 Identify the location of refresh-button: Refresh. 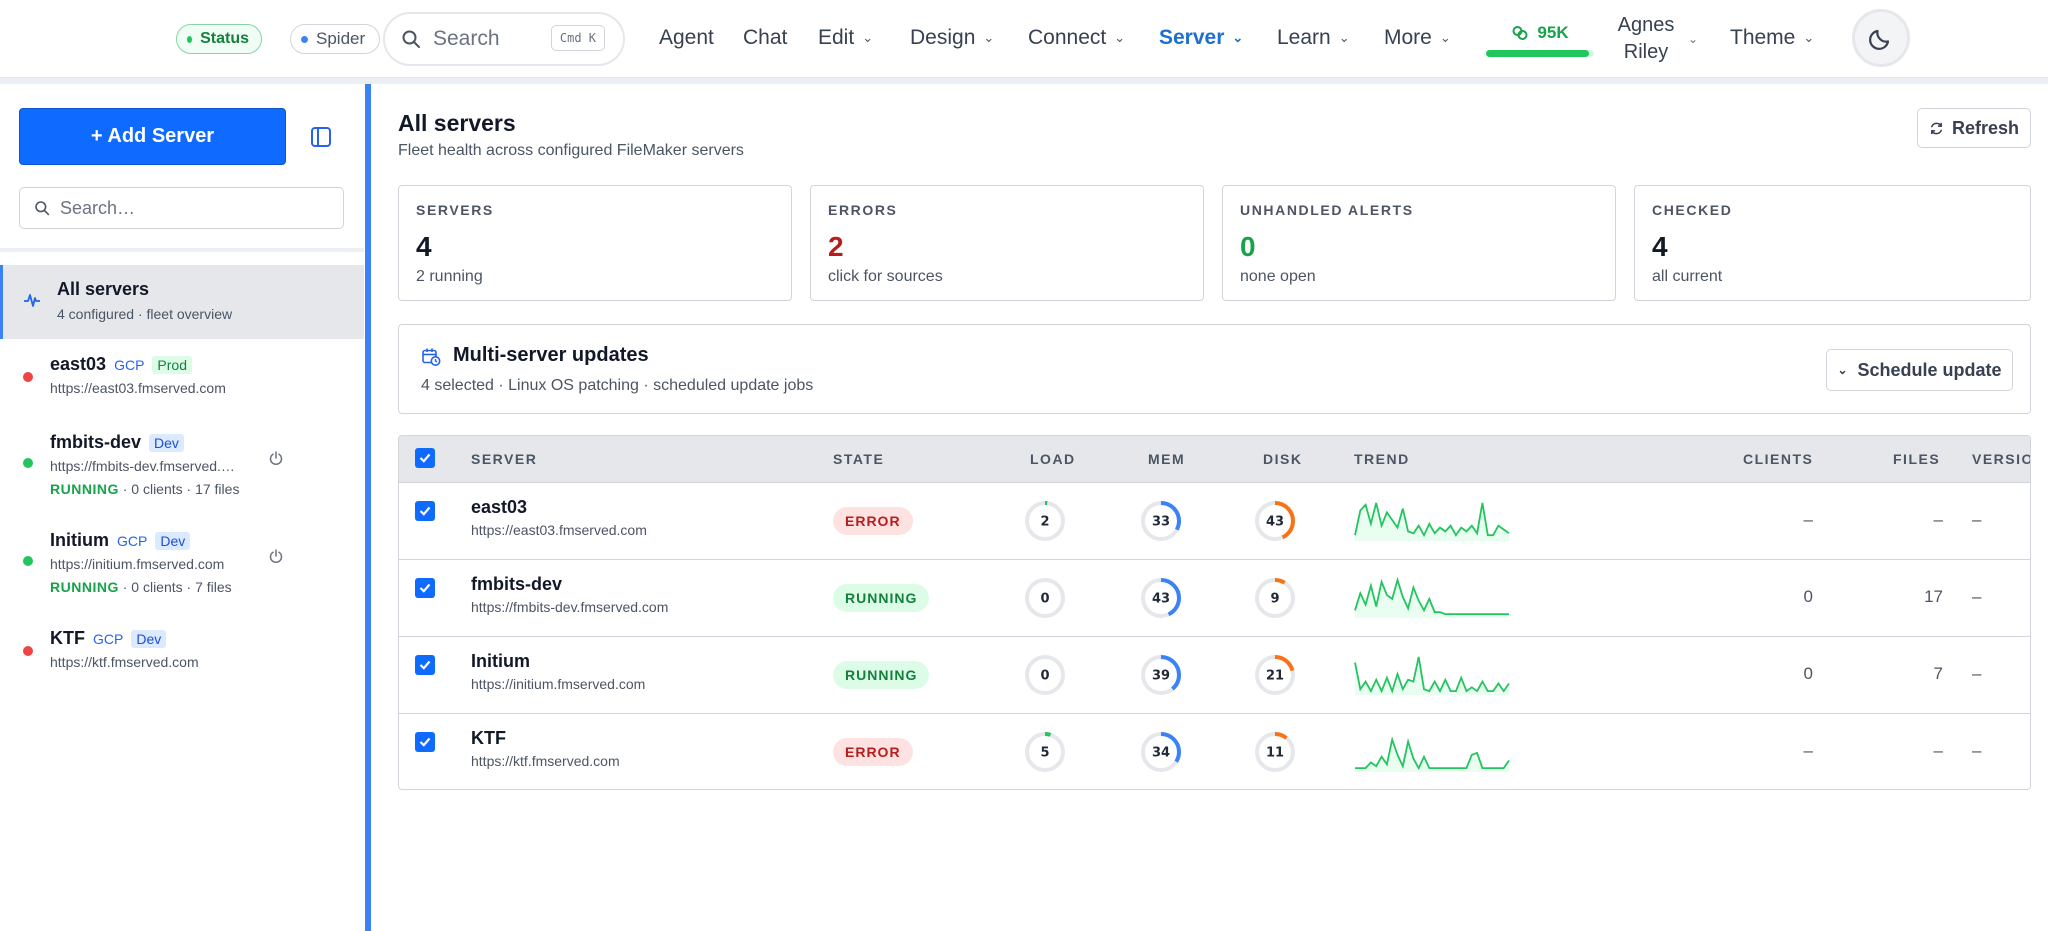
(1974, 128).